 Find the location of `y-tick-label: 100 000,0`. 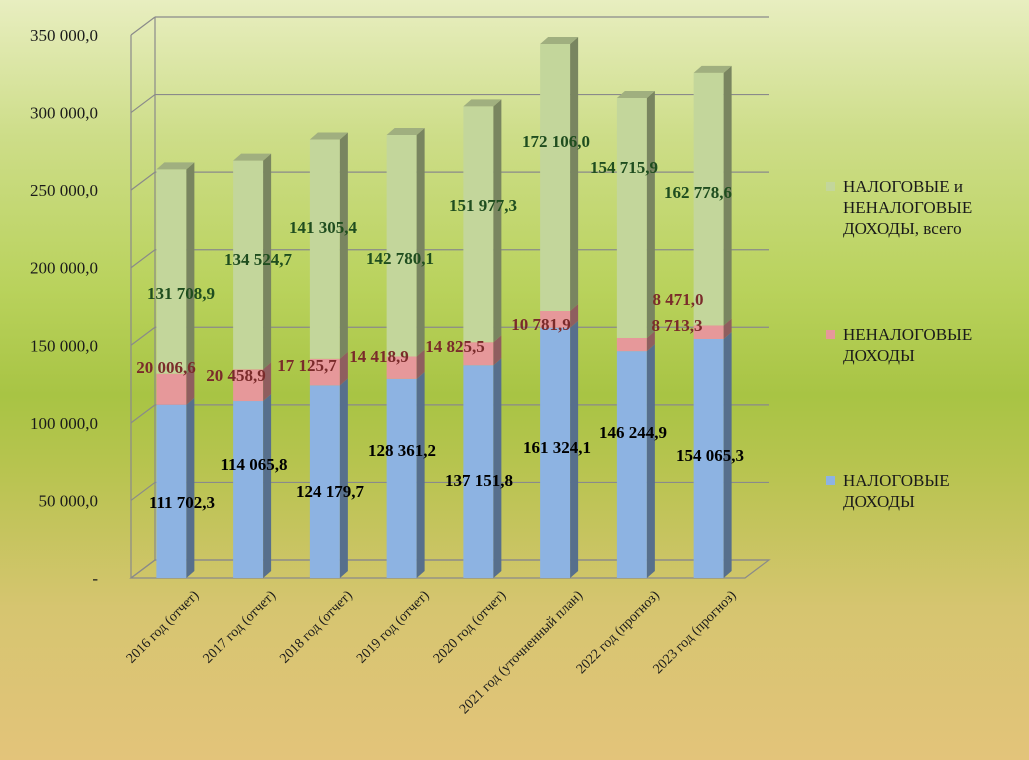

y-tick-label: 100 000,0 is located at coordinates (64, 423).